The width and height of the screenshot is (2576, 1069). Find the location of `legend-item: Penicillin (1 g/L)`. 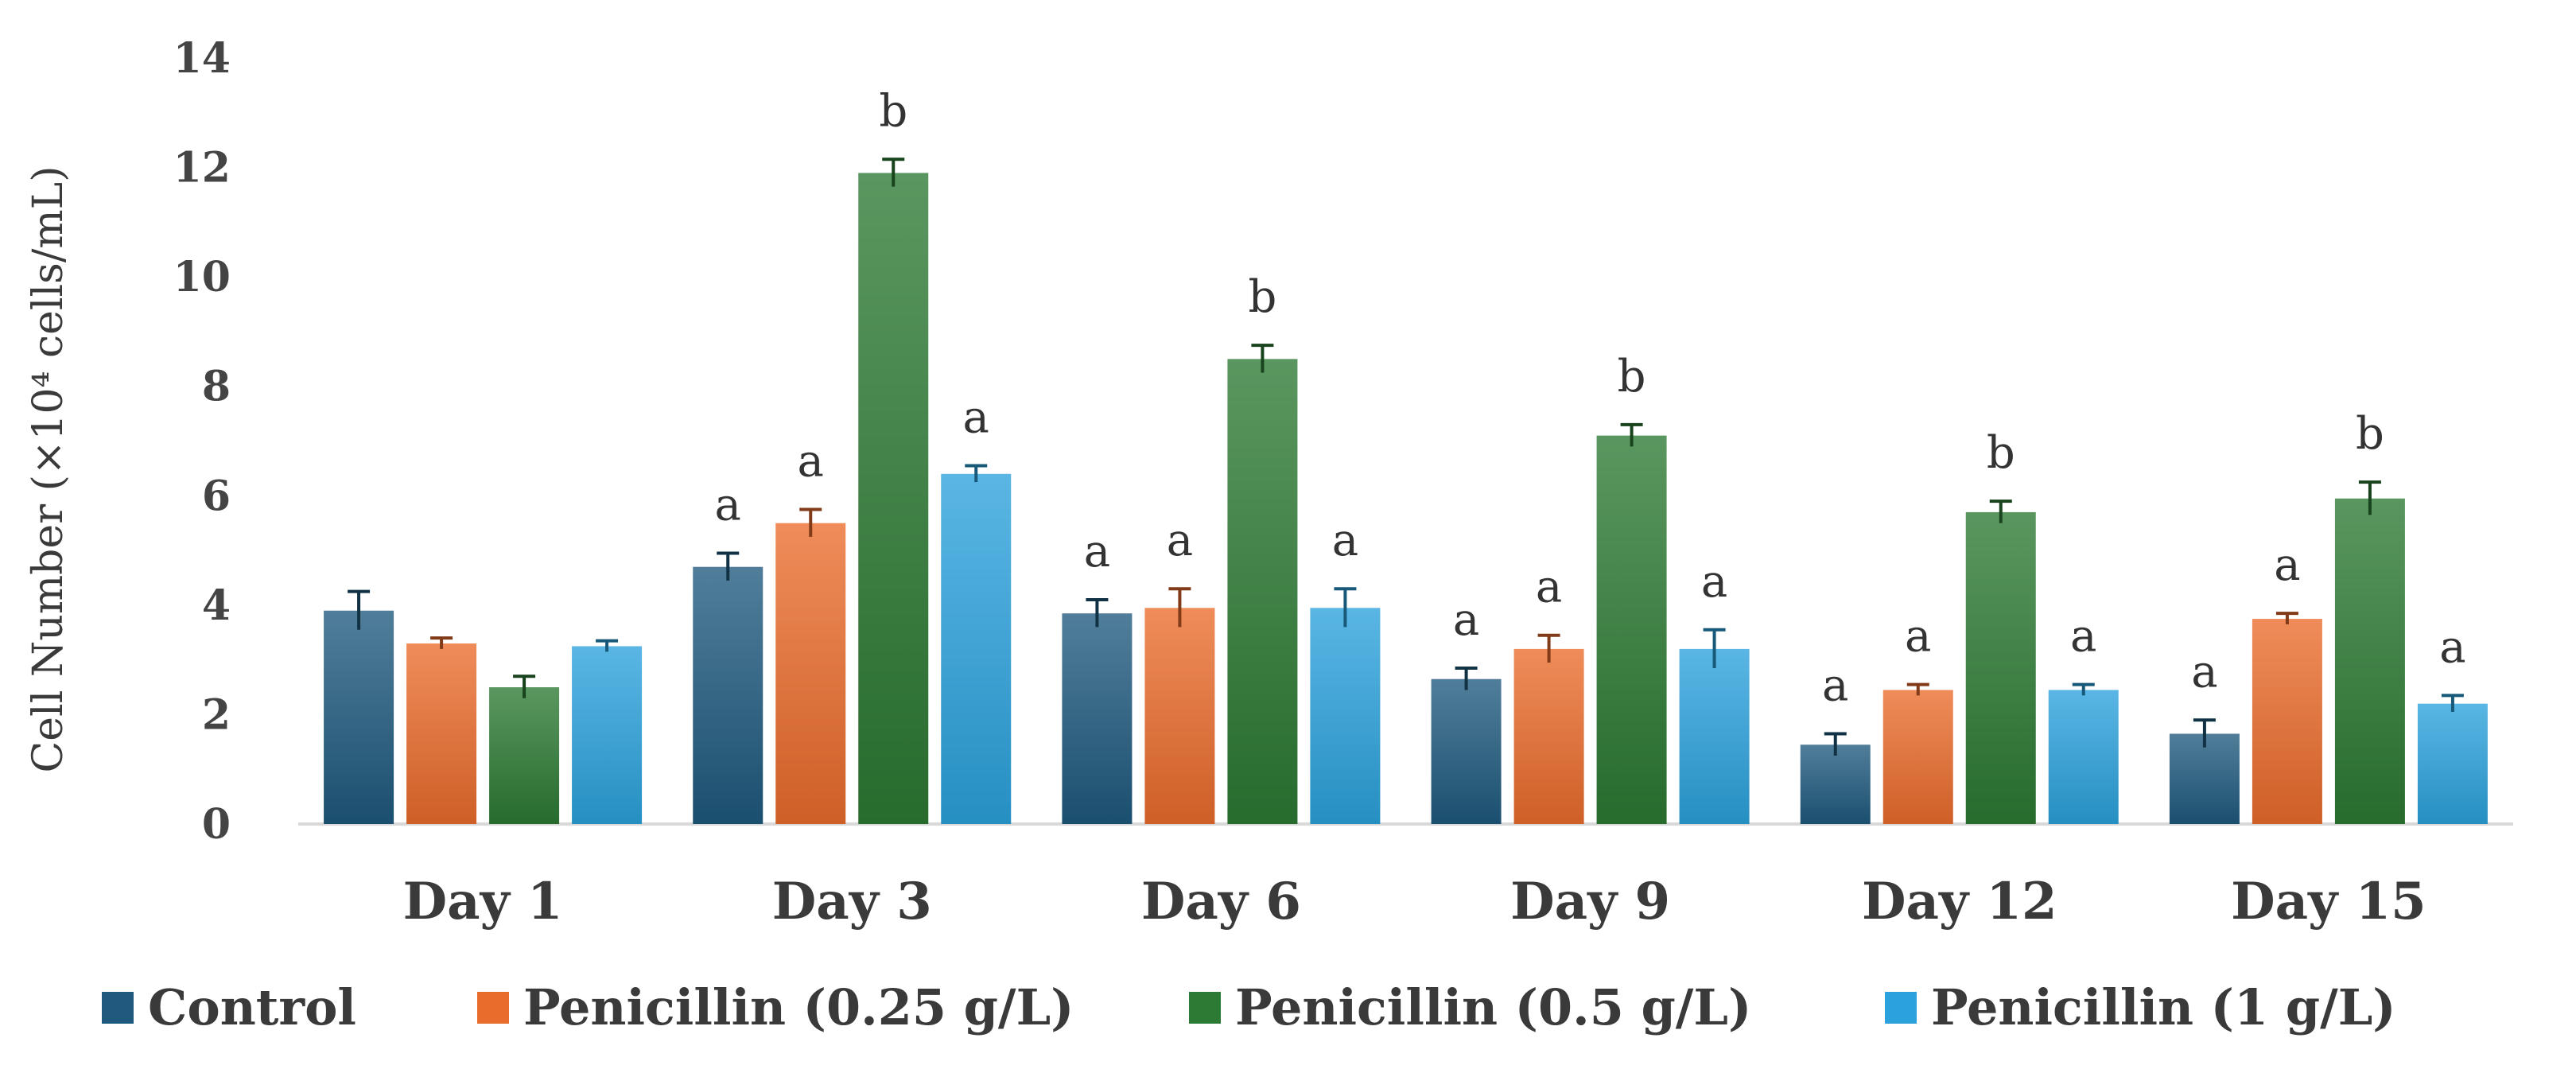

legend-item: Penicillin (1 g/L) is located at coordinates (2140, 1007).